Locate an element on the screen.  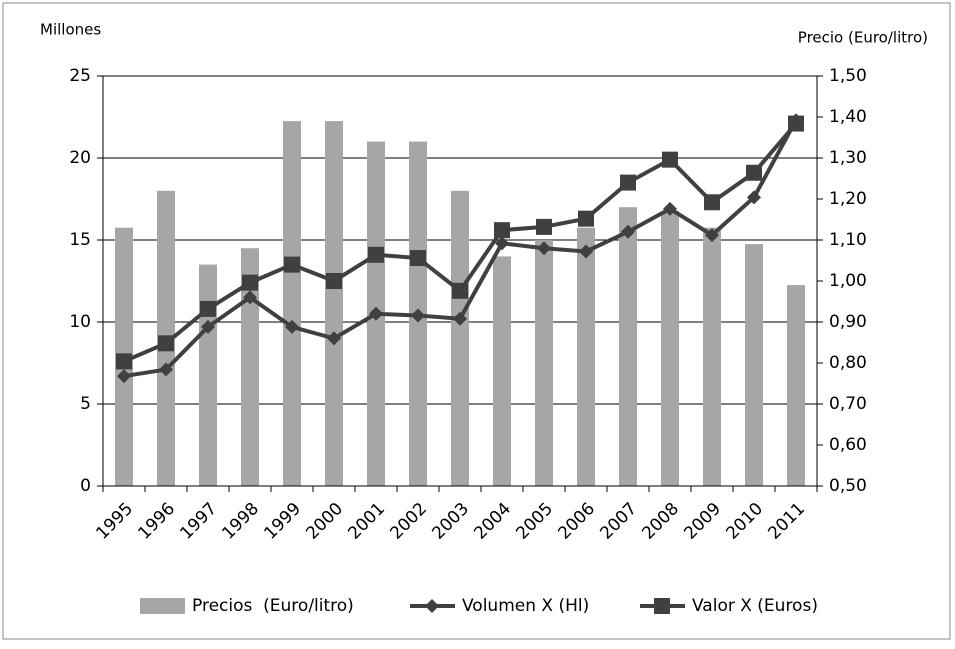
y-tick-label: 20 is located at coordinates (80, 158).